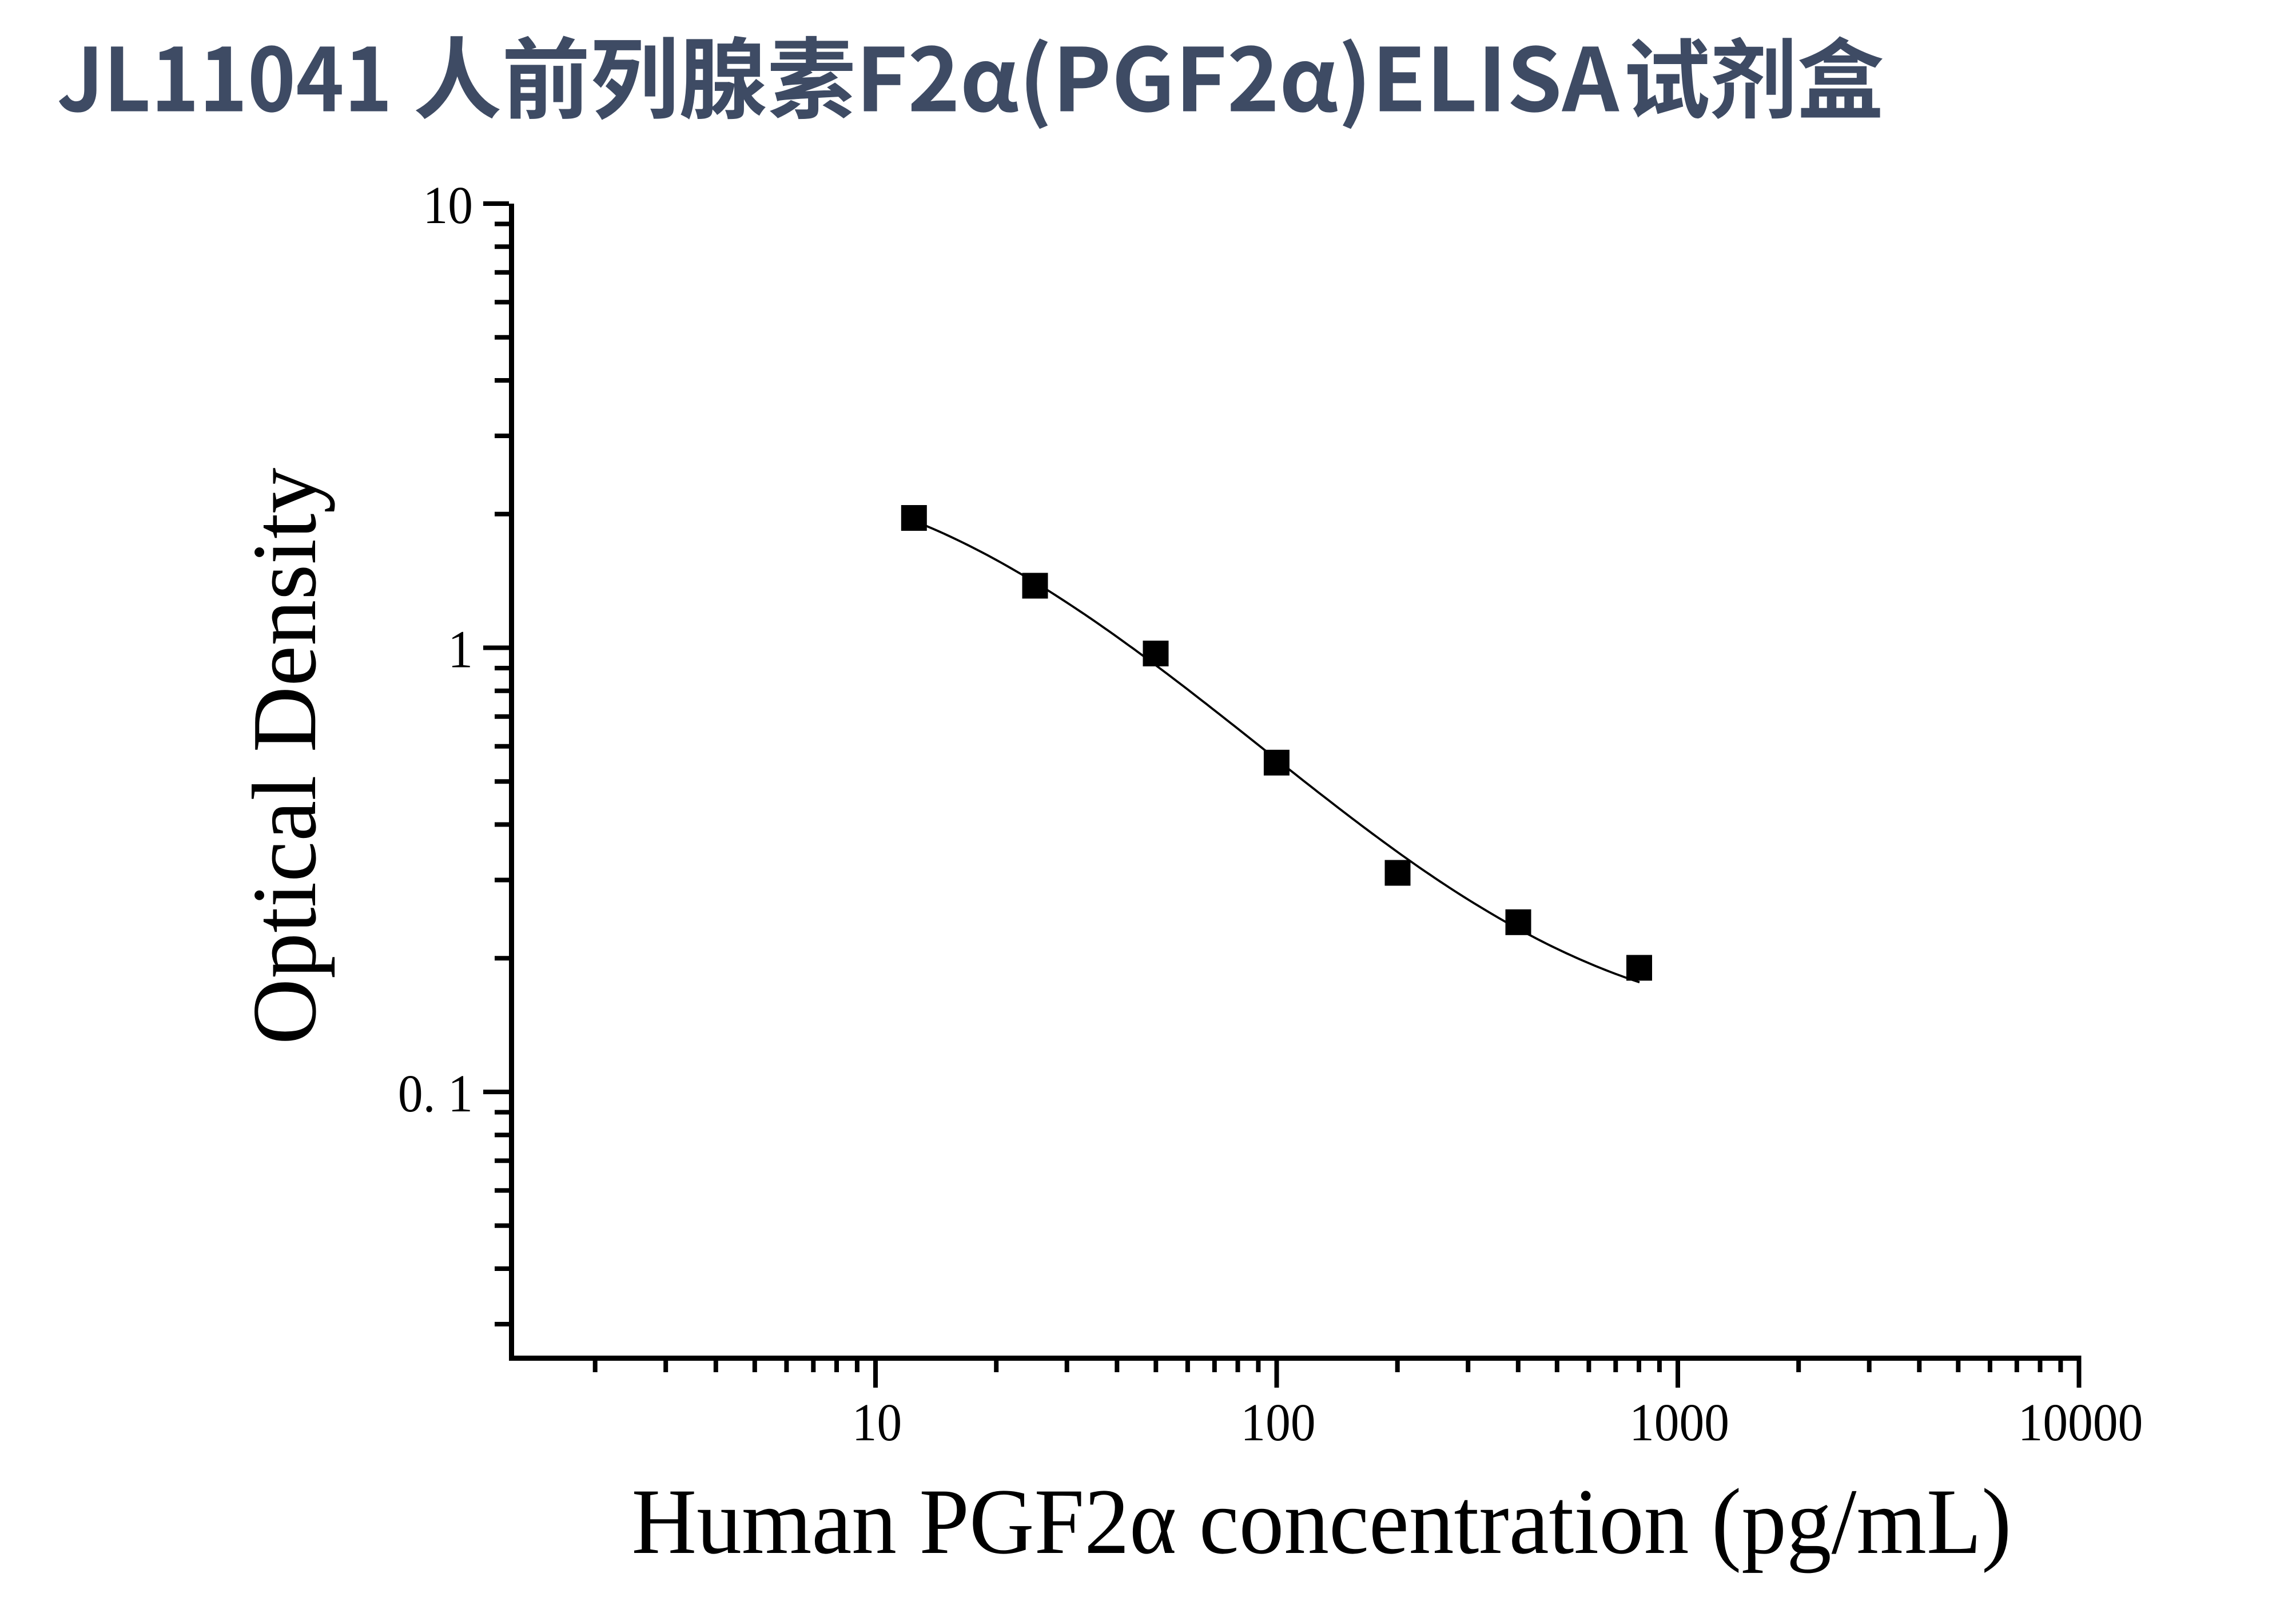 Image resolution: width=2296 pixels, height=1605 pixels. What do you see at coordinates (435, 1093) in the screenshot?
I see `svg-text: 0. 1` at bounding box center [435, 1093].